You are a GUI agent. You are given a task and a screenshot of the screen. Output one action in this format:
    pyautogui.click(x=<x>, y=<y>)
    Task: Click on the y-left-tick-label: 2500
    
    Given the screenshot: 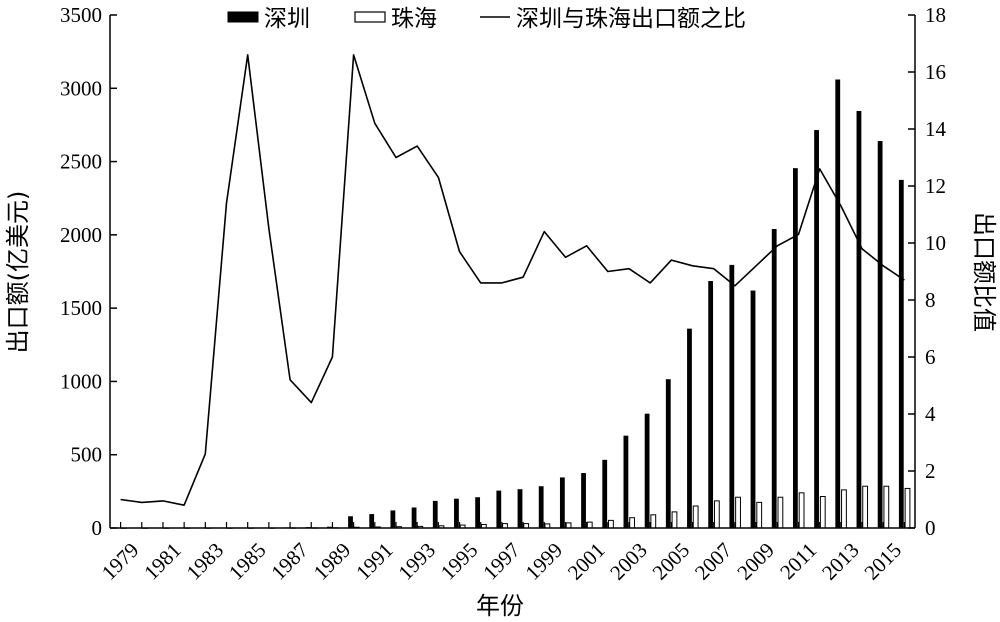 What is the action you would take?
    pyautogui.click(x=81, y=162)
    